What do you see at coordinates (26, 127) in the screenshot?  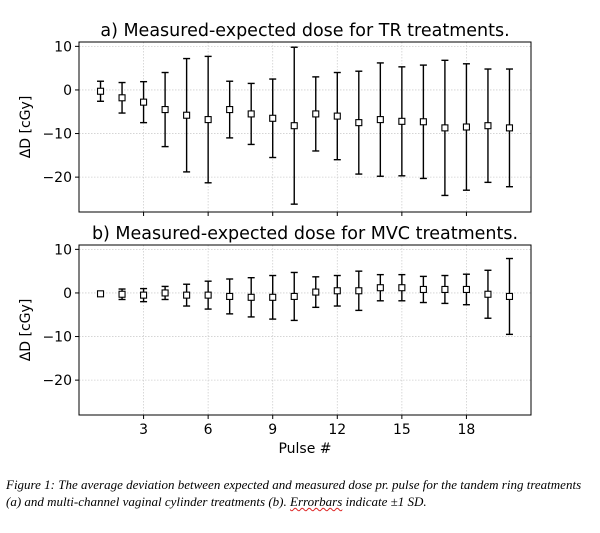 I see `panel-a-ylabel: ΔD [cGy]` at bounding box center [26, 127].